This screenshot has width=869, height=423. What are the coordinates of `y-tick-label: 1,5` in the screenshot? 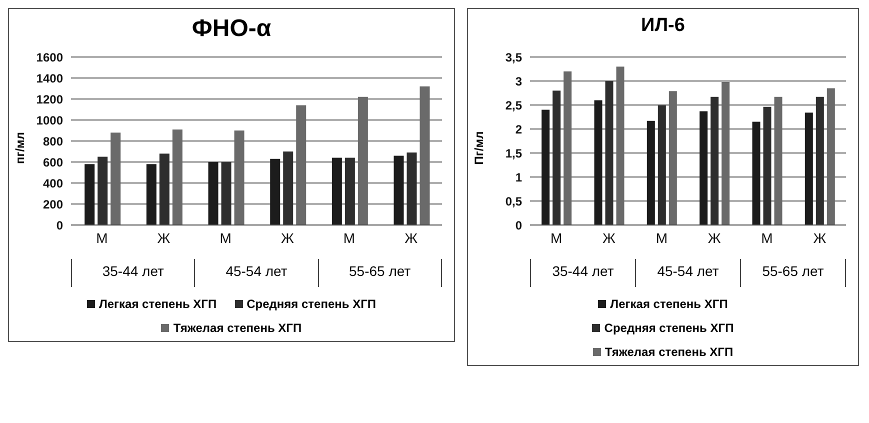 It's located at (513, 153).